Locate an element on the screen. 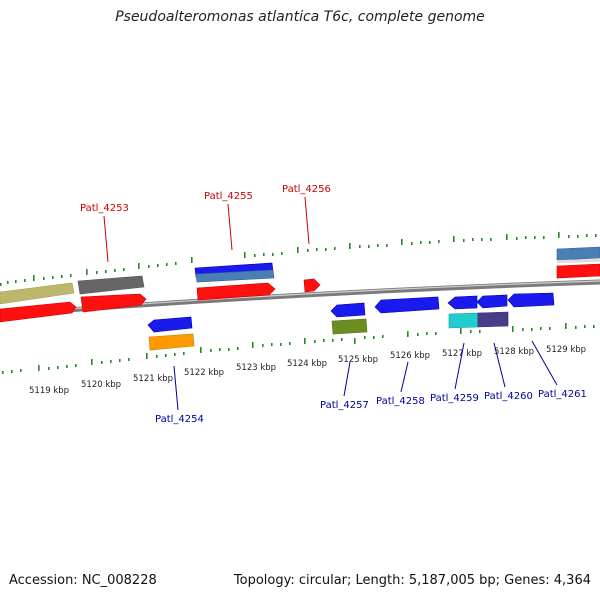 The width and height of the screenshot is (600, 600). tick-label-5120: 5120 kbp is located at coordinates (101, 385).